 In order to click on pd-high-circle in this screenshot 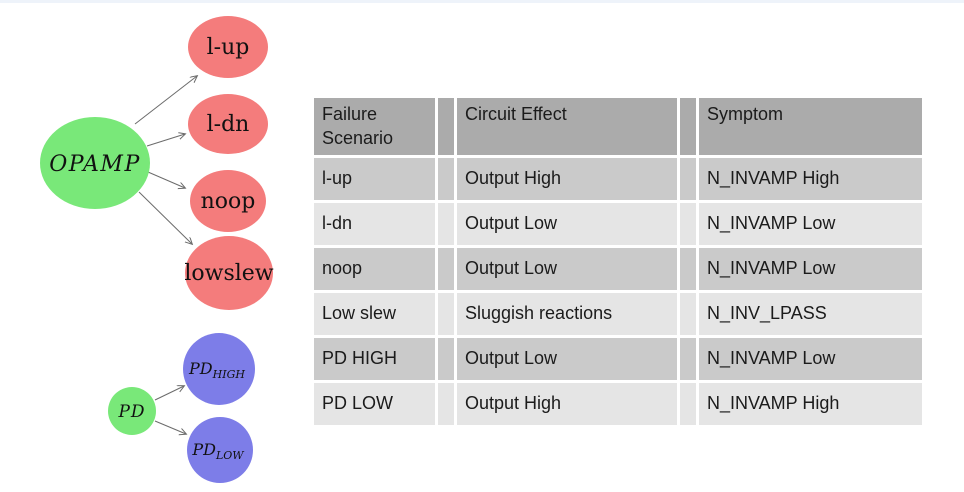, I will do `click(219, 369)`.